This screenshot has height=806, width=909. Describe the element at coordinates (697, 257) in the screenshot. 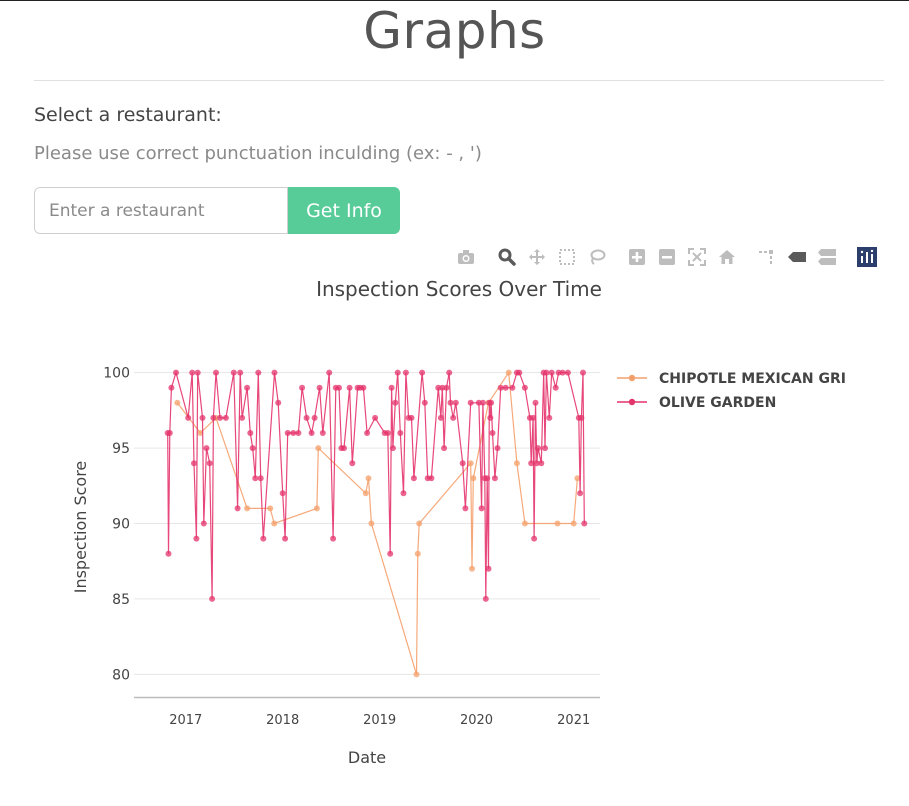

I see `autoscale-icon` at that location.